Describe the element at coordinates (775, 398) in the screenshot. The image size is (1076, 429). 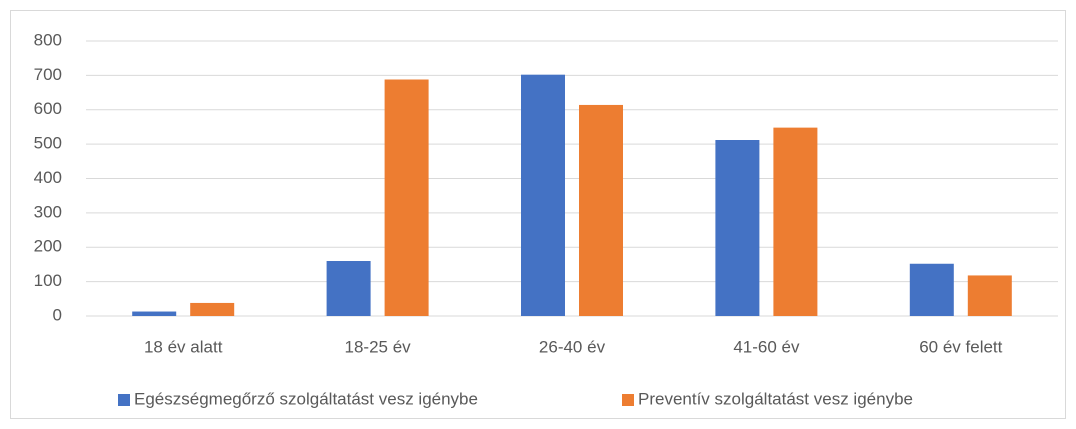
I see `legend-label: Preventív szolgáltatást vesz igénybe` at that location.